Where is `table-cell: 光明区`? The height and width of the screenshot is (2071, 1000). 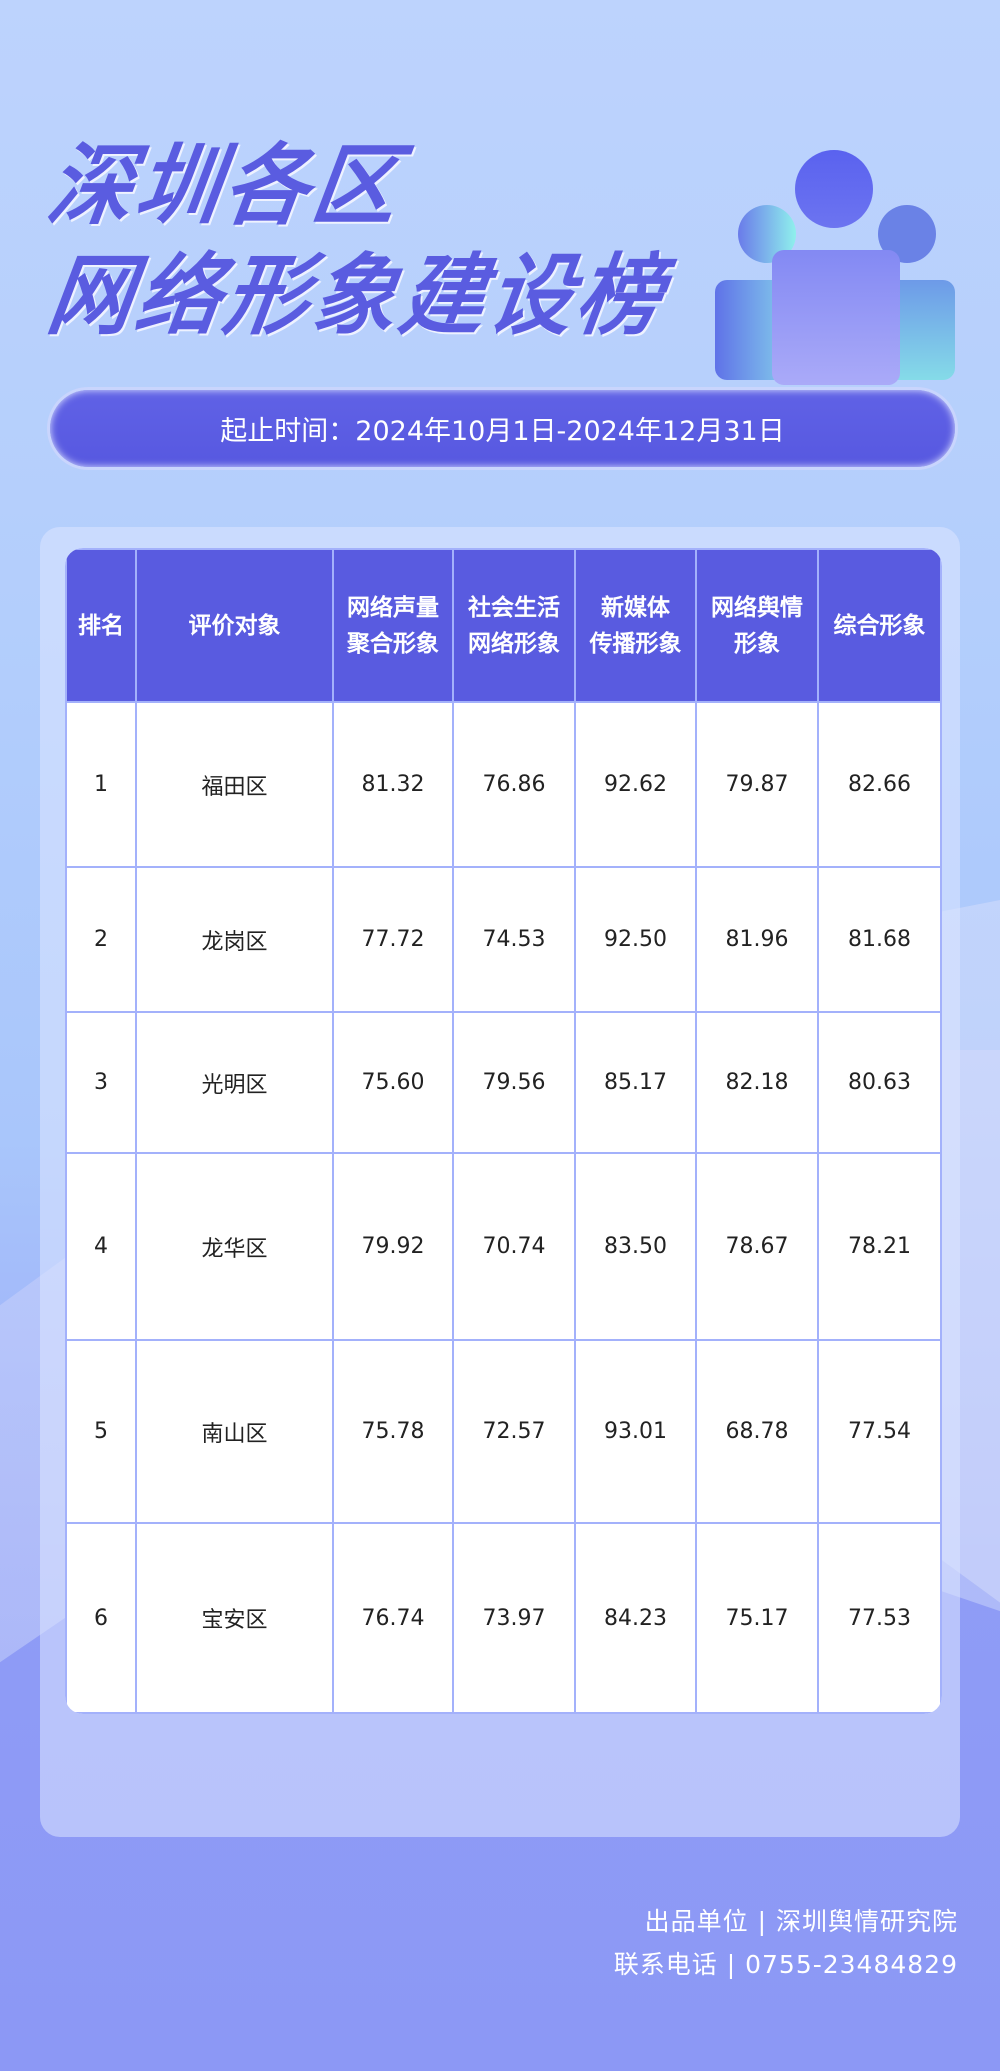 table-cell: 光明区 is located at coordinates (234, 1082).